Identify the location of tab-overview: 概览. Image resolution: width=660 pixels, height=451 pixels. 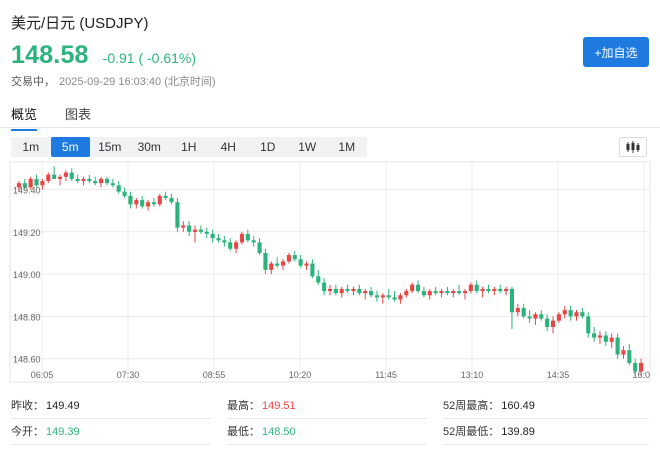
(24, 117).